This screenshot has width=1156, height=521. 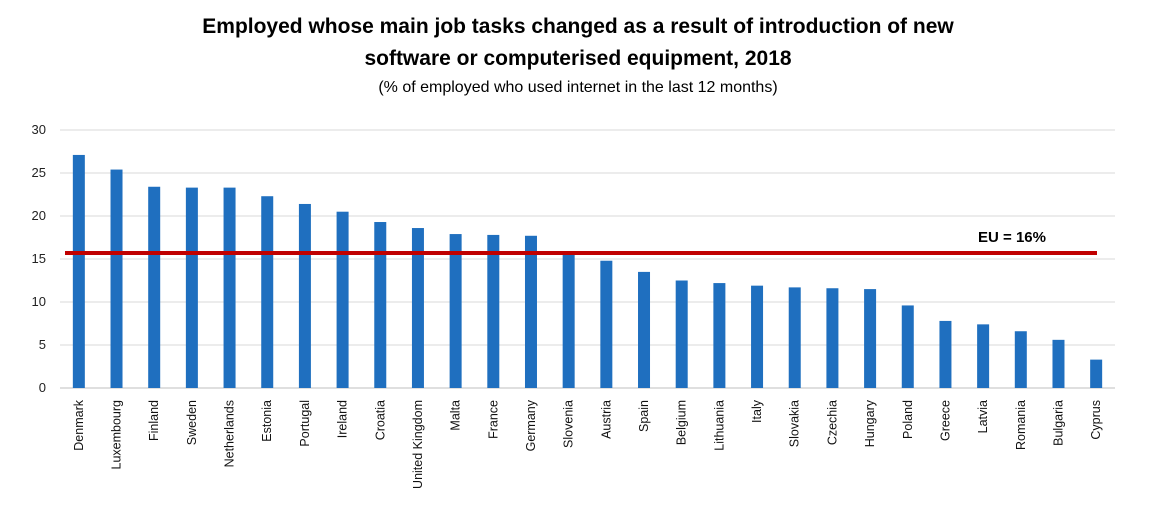 What do you see at coordinates (945, 420) in the screenshot?
I see `x-tick-label: Greece` at bounding box center [945, 420].